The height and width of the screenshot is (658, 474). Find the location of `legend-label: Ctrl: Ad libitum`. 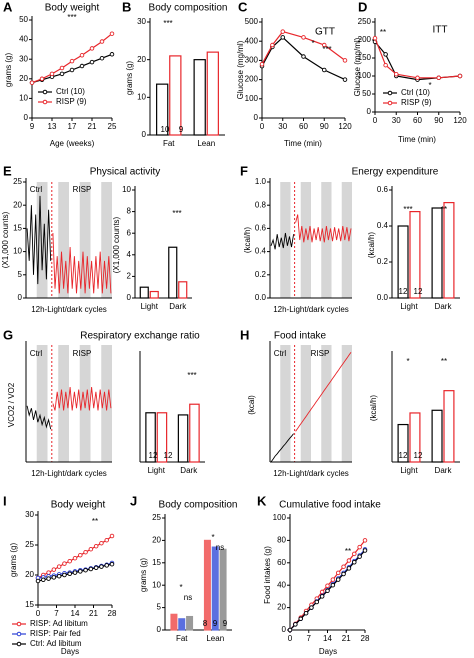

legend-label: Ctrl: Ad libitum is located at coordinates (56, 643).